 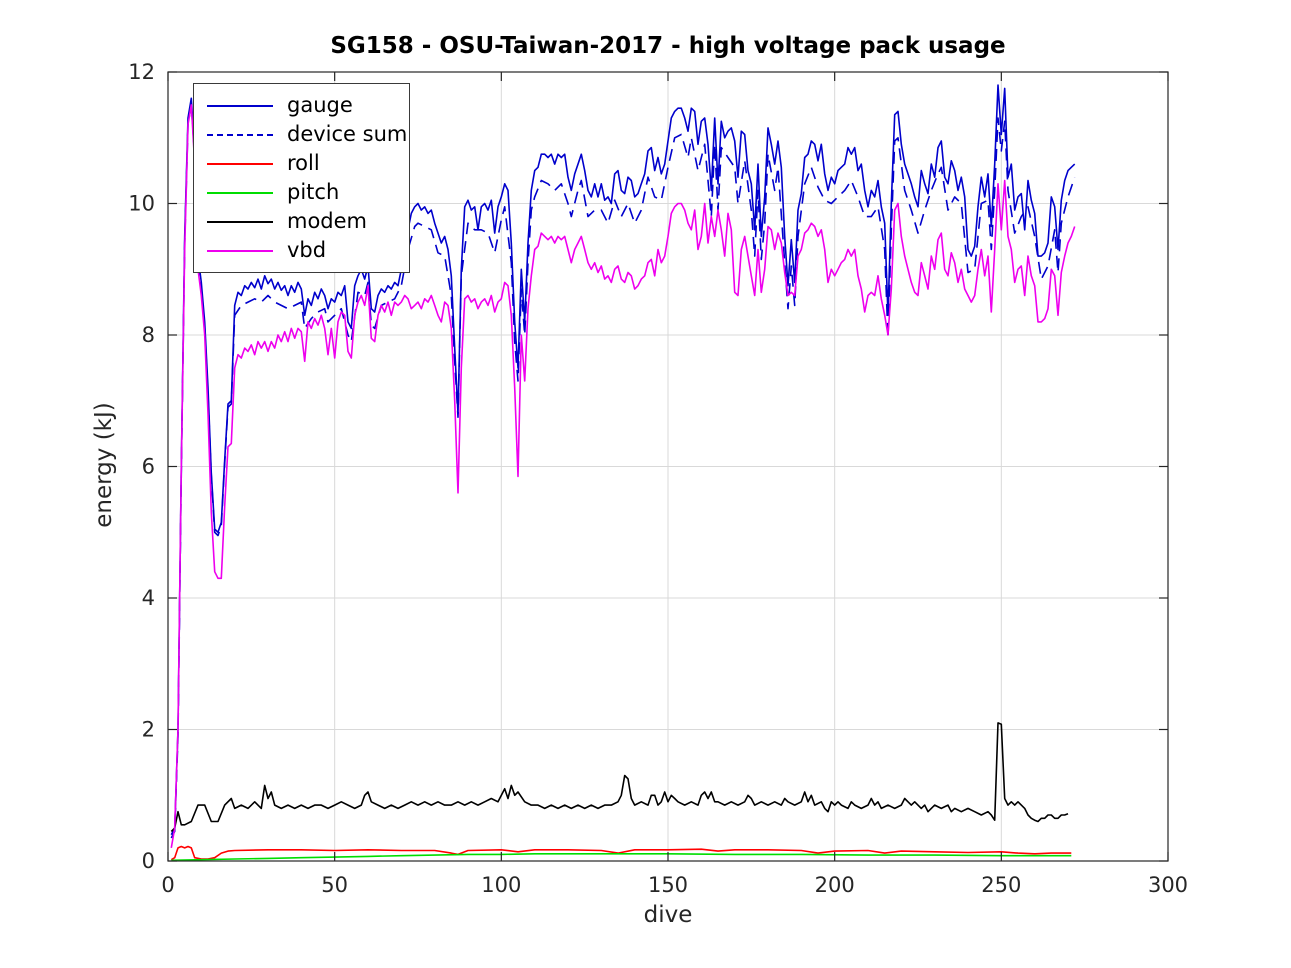 What do you see at coordinates (307, 250) in the screenshot?
I see `legend-label: vbd` at bounding box center [307, 250].